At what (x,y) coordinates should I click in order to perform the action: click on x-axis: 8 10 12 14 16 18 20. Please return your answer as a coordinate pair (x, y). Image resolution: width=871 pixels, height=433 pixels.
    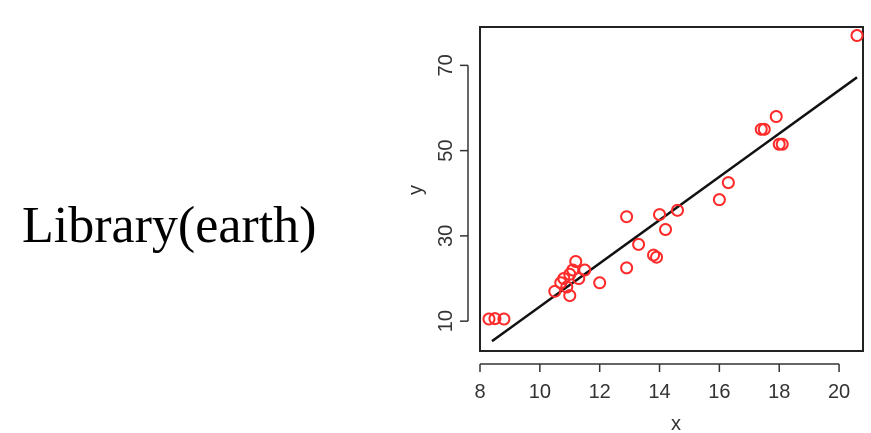
    Looking at the image, I should click on (662, 383).